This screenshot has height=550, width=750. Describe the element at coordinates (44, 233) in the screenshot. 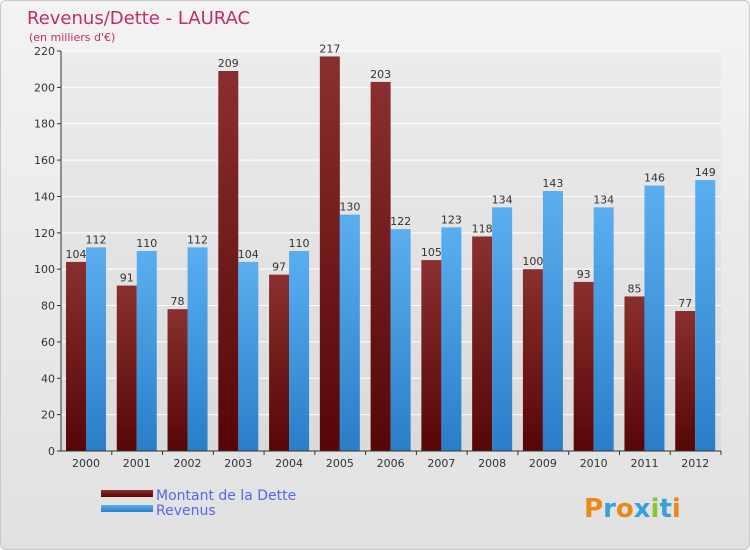

I see `y-tick-label-120: 120` at that location.